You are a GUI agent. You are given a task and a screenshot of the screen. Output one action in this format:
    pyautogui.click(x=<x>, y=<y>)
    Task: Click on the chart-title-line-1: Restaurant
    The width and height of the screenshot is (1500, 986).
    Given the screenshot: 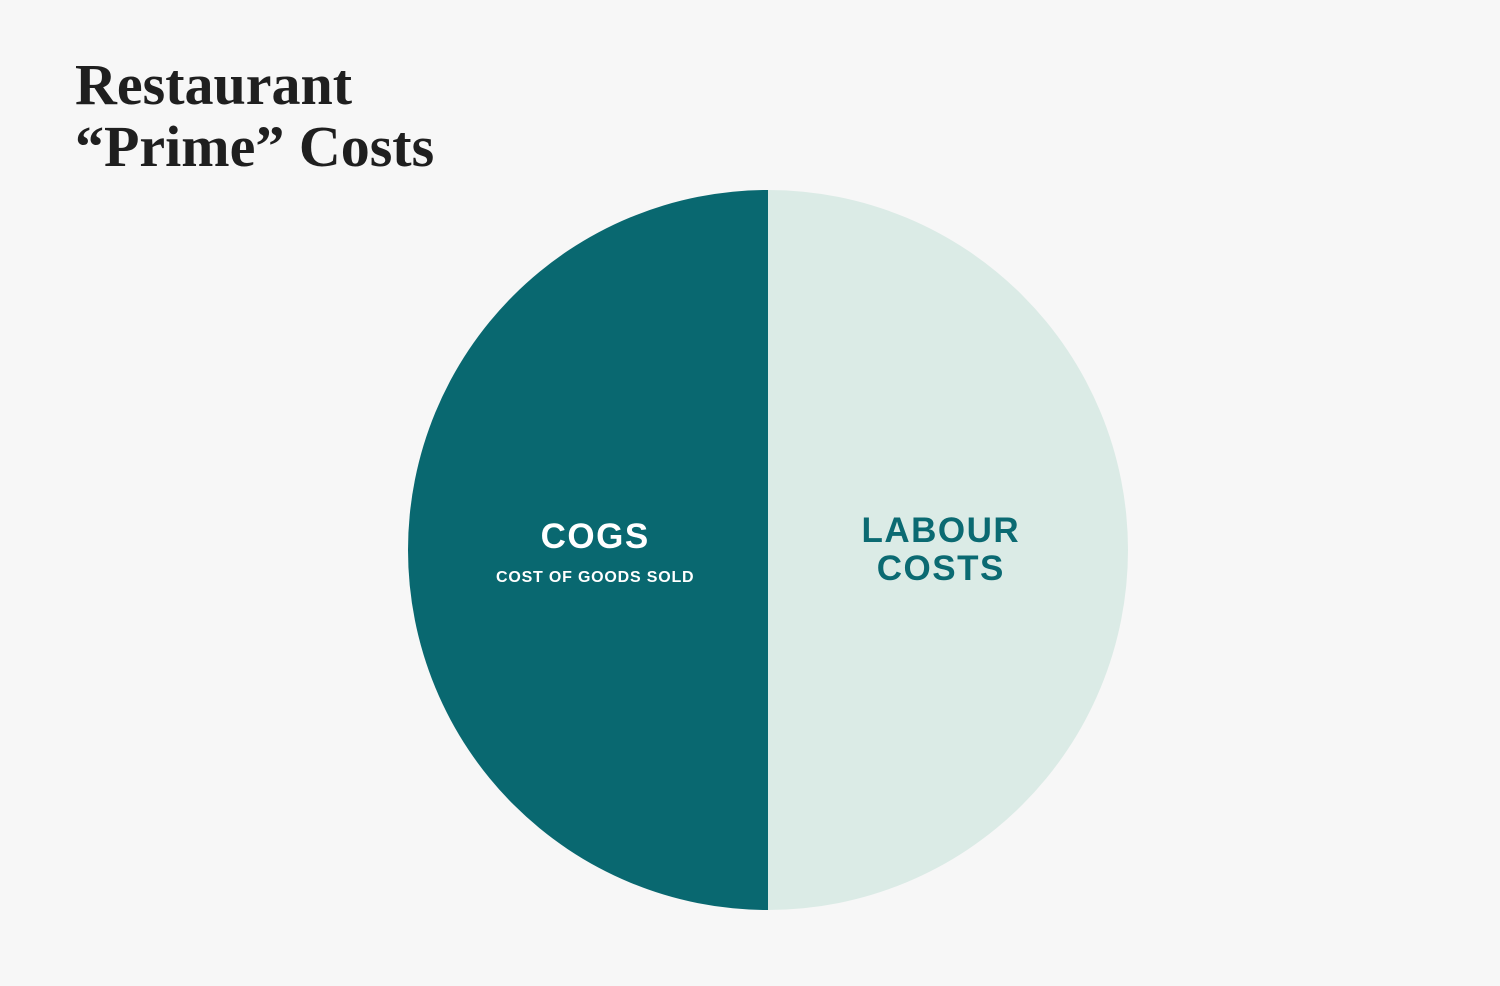 What is the action you would take?
    pyautogui.click(x=214, y=84)
    